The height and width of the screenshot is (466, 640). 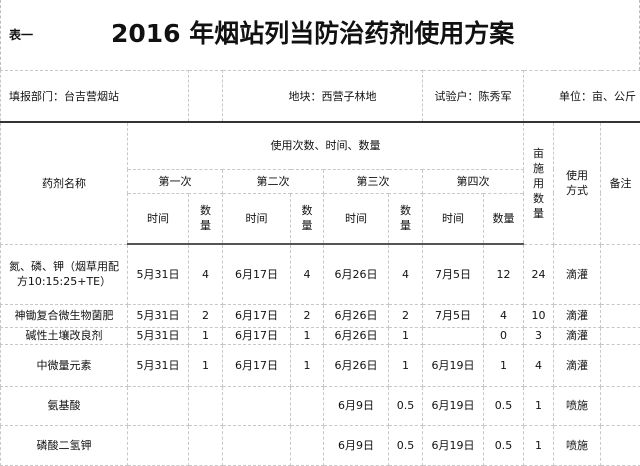 I want to click on cell-q4: 0.5, so click(x=504, y=405).